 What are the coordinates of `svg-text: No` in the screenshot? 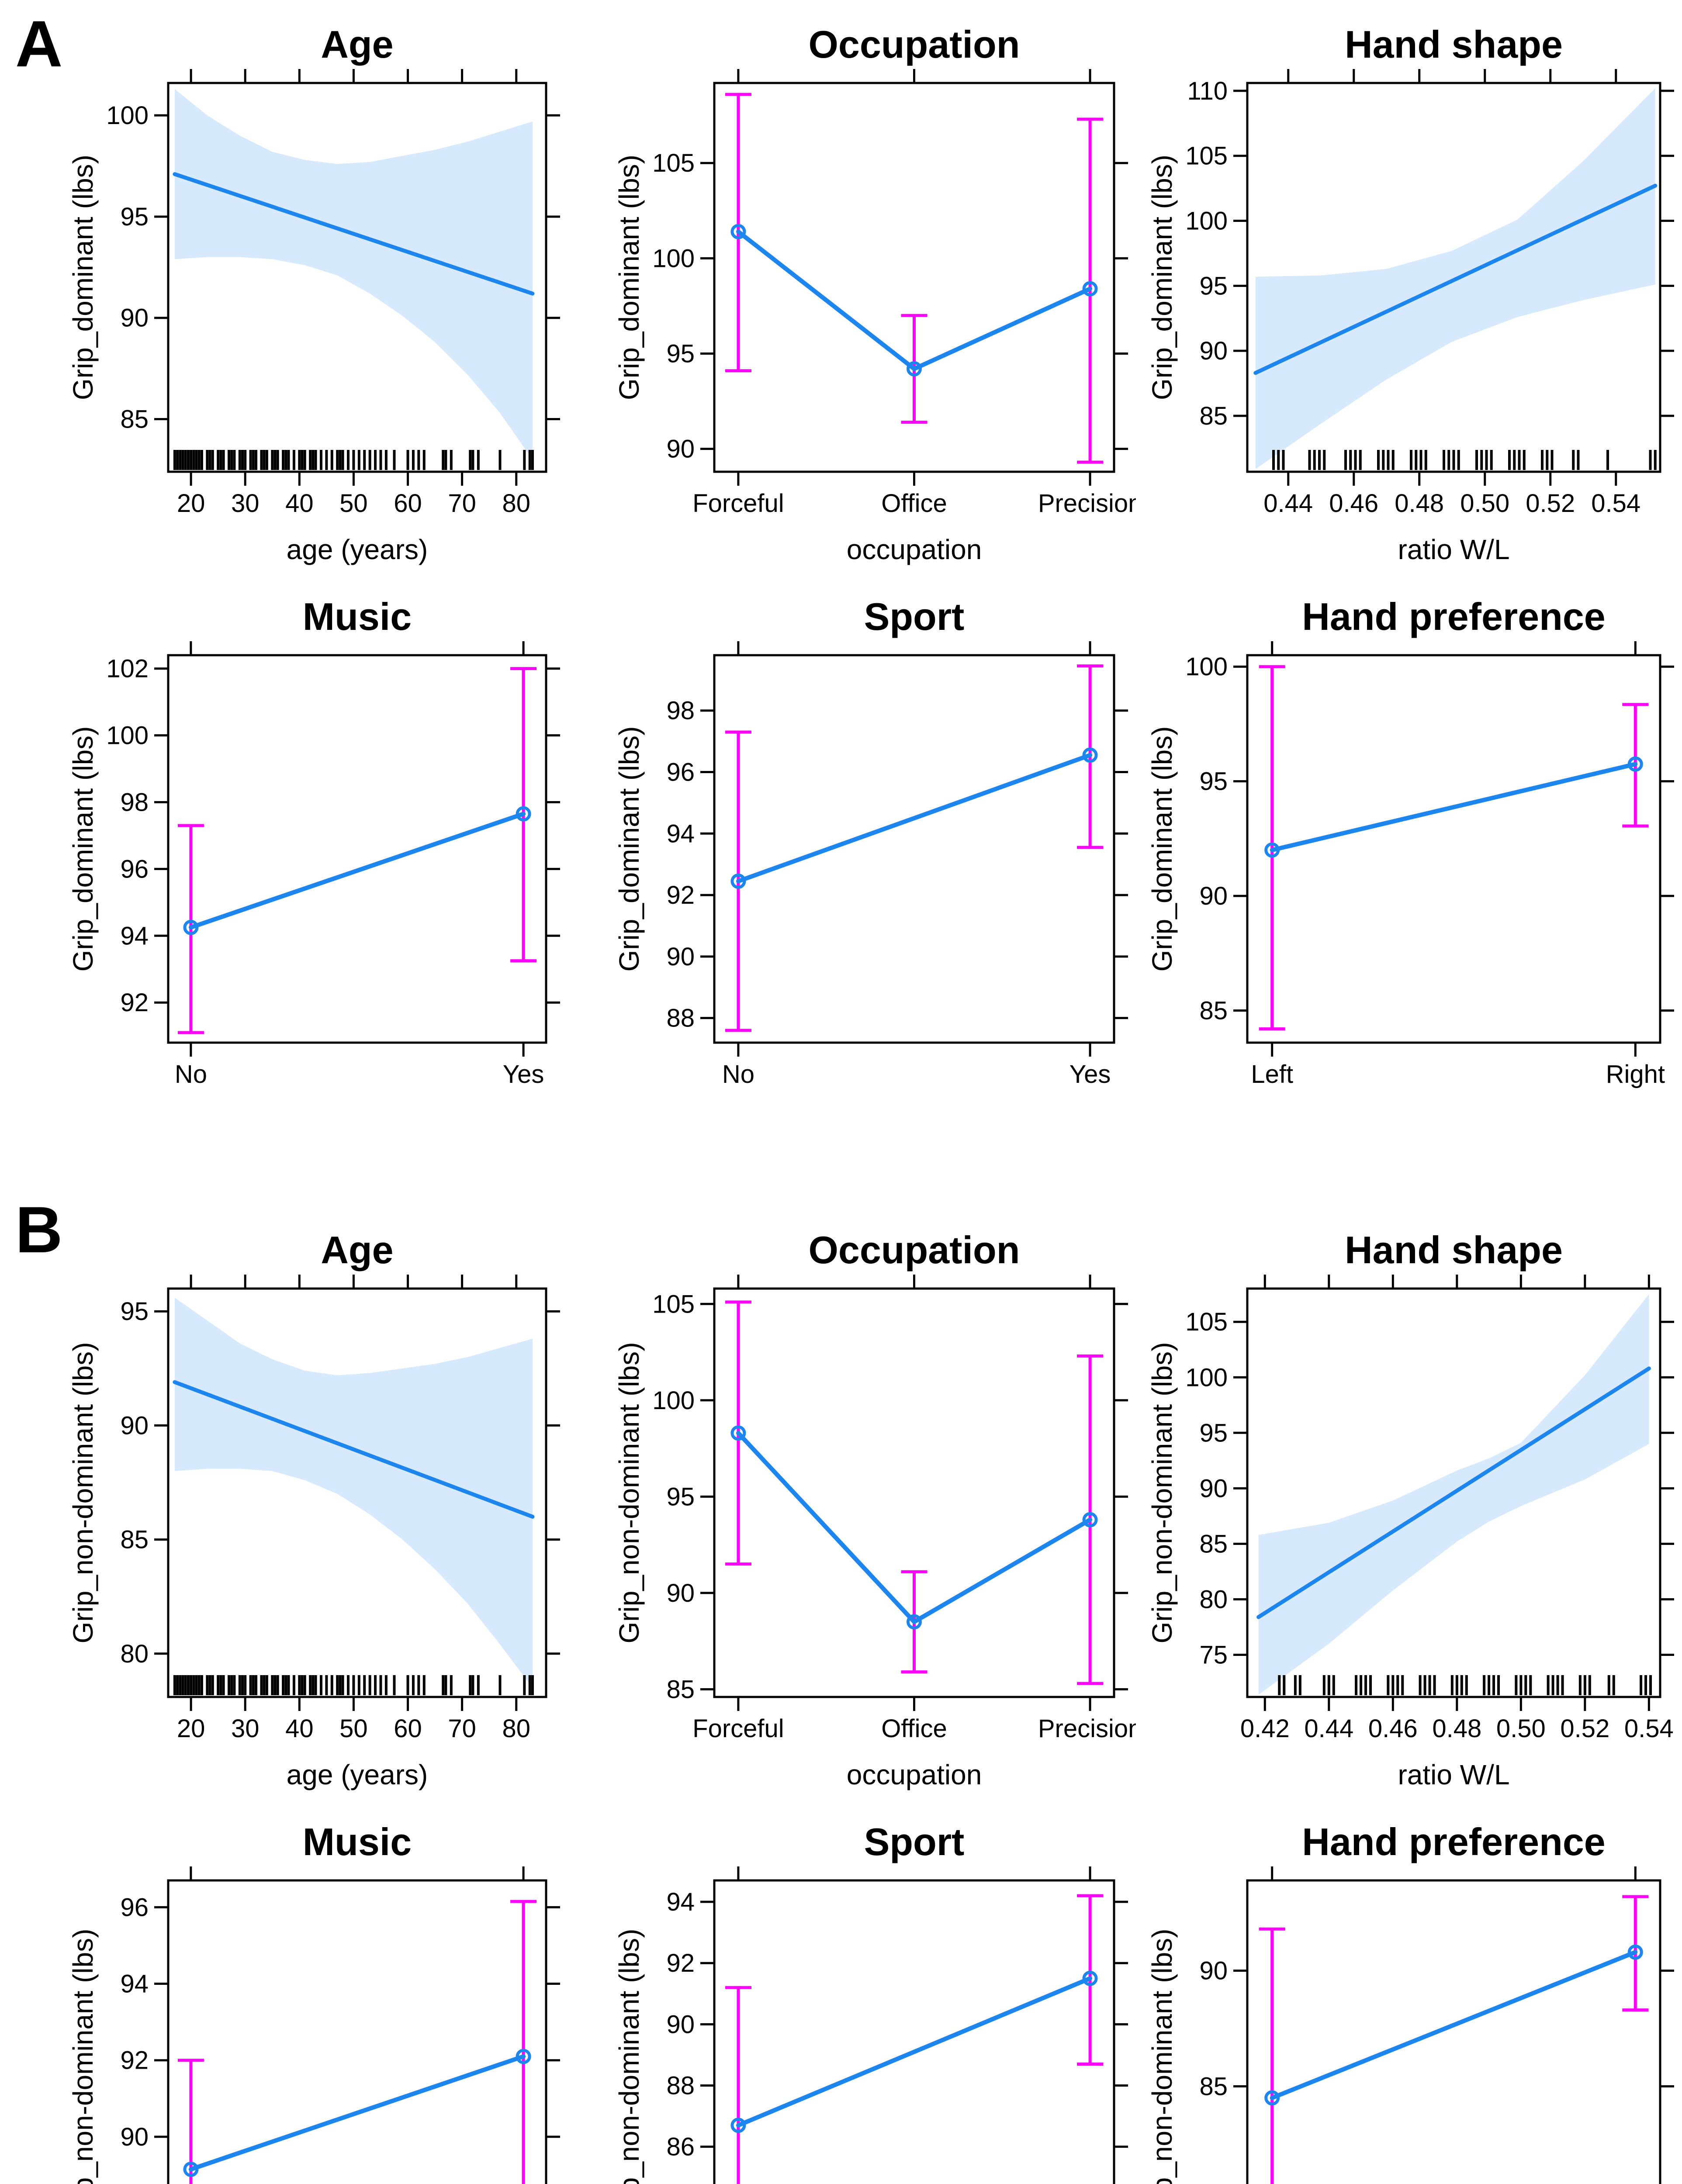 It's located at (191, 1074).